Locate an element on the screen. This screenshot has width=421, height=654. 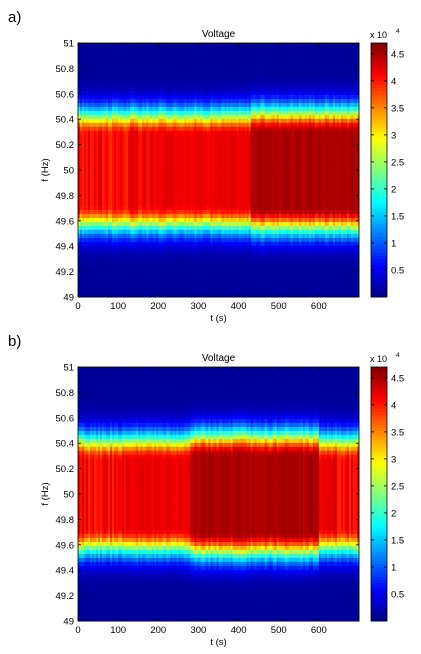
heatmap-column is located at coordinates (179, 170).